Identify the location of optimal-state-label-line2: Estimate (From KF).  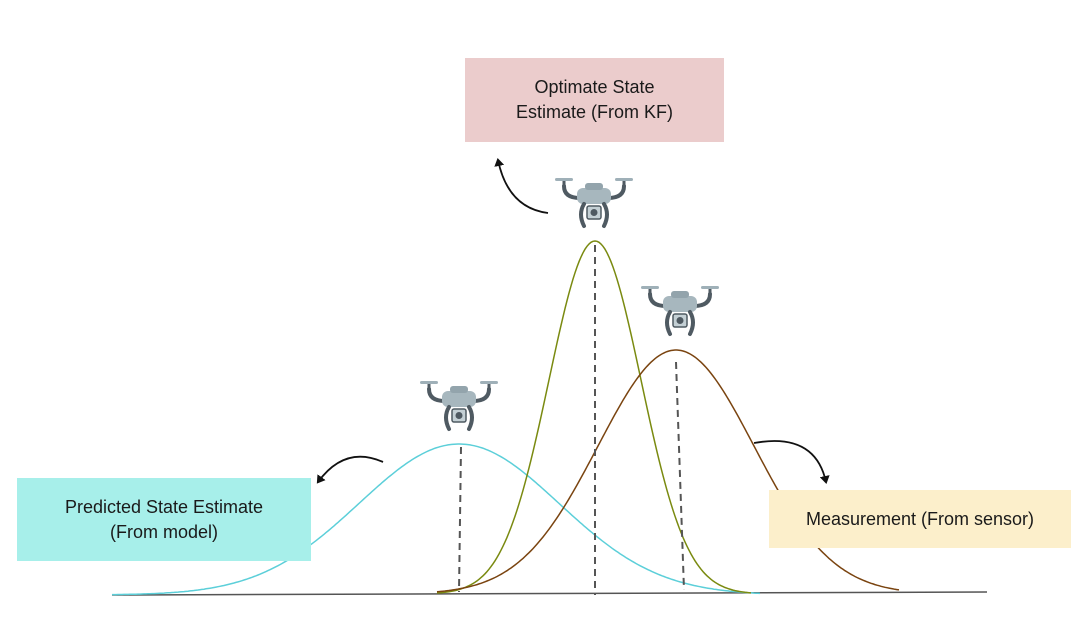
(594, 112).